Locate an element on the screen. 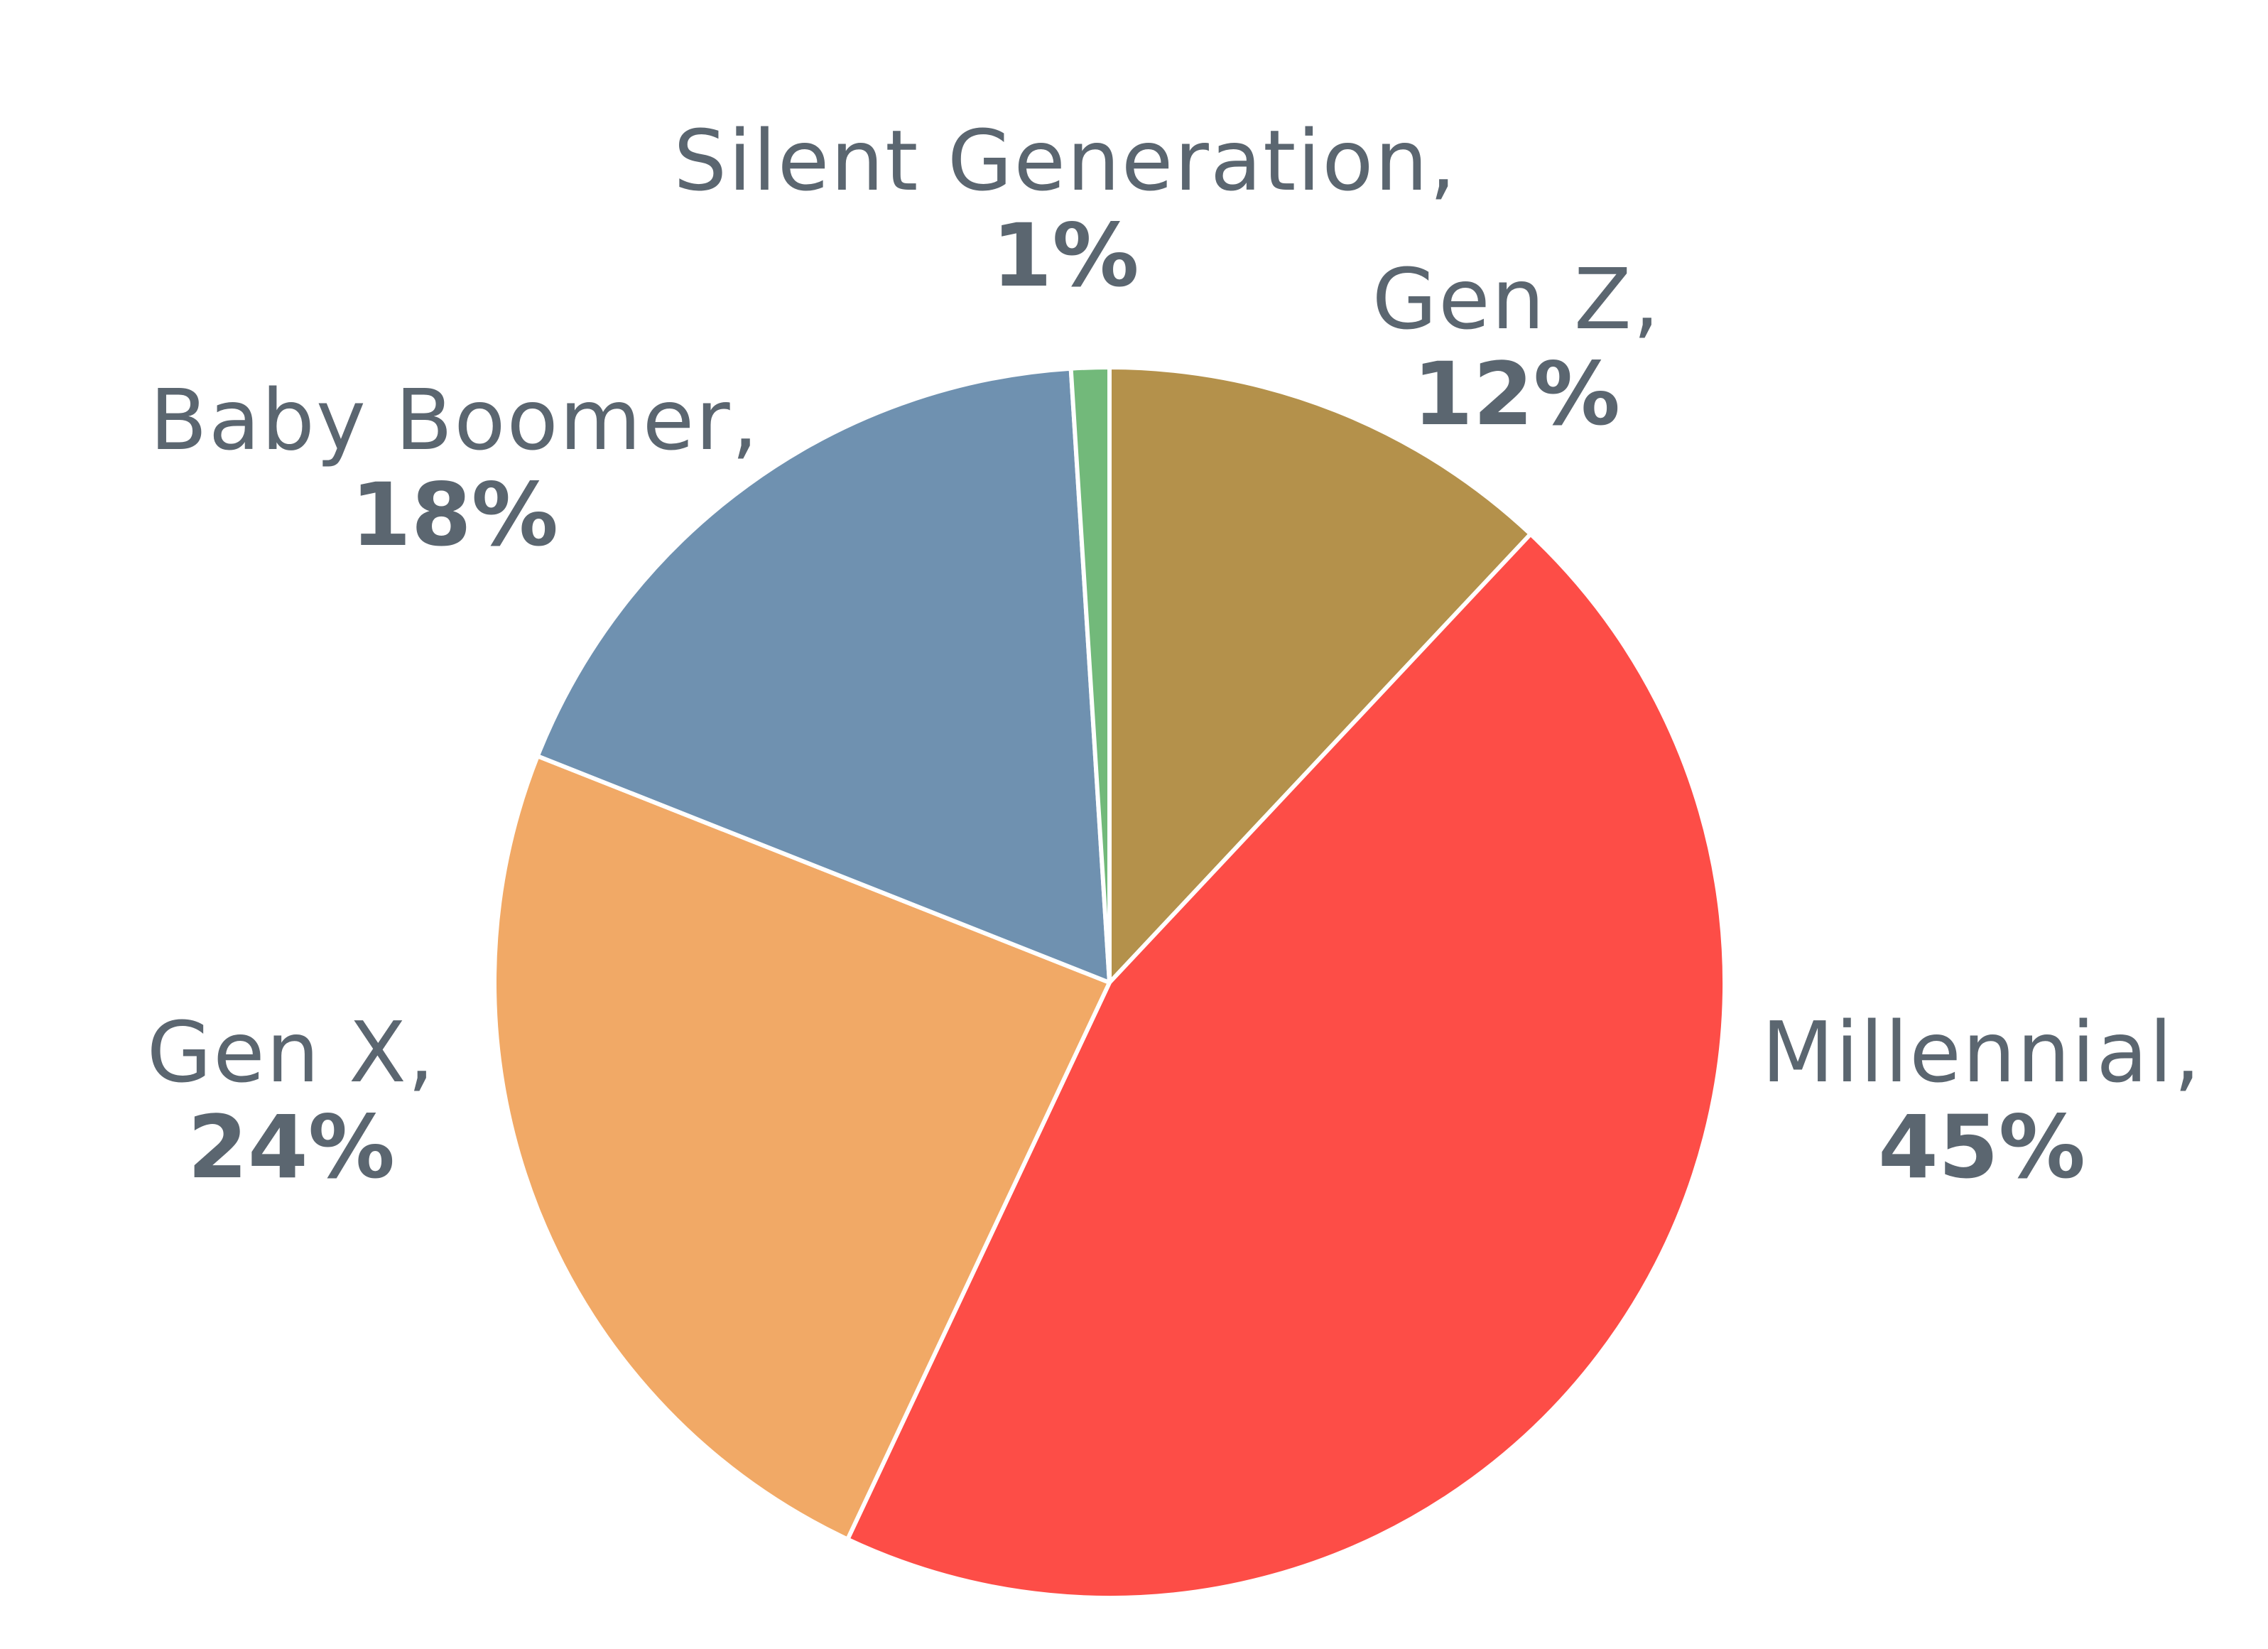 The image size is (2268, 1649). slice-label-baby-boomer: Baby Boomer, 18% is located at coordinates (454, 469).